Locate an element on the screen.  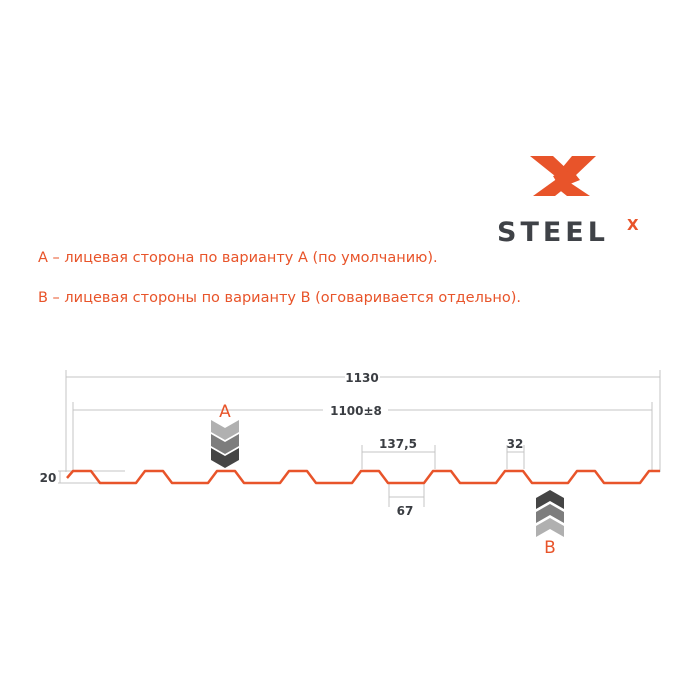
dim-pitch: 137,5 is located at coordinates (398, 444).